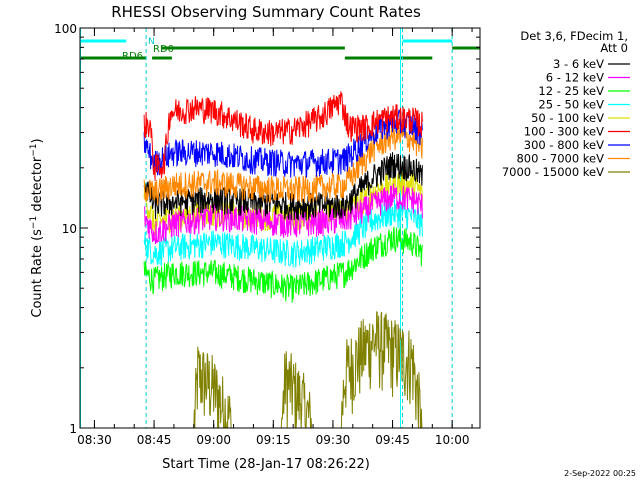  I want to click on x-tick-label-4: 09:30, so click(333, 440).